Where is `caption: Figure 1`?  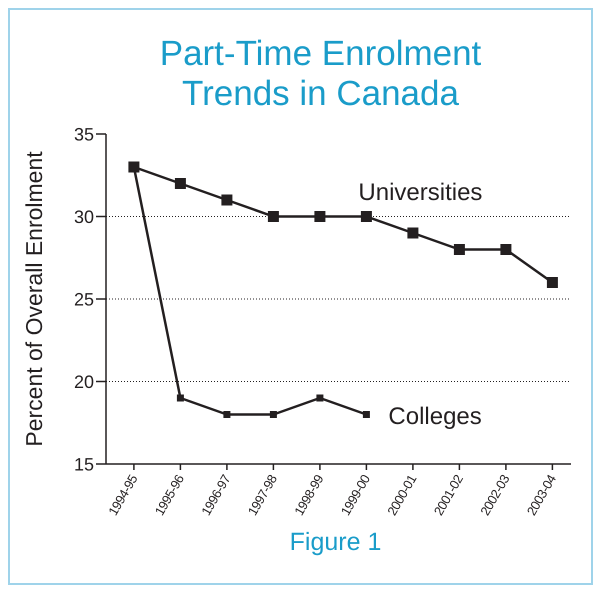 caption: Figure 1 is located at coordinates (335, 542).